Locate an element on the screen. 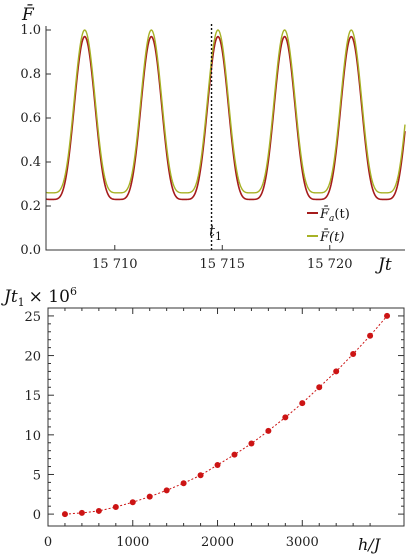 This screenshot has height=555, width=415. bottom-y-tick-label: 20 is located at coordinates (32, 357).